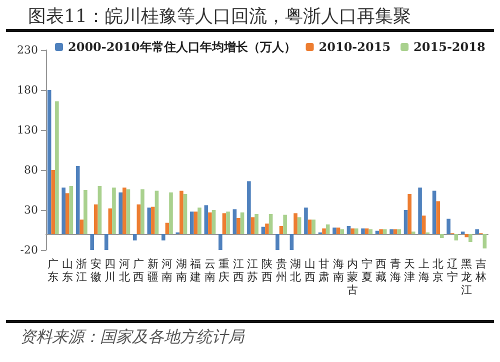  What do you see at coordinates (31, 210) in the screenshot?
I see `y-tick-label: 30` at bounding box center [31, 210].